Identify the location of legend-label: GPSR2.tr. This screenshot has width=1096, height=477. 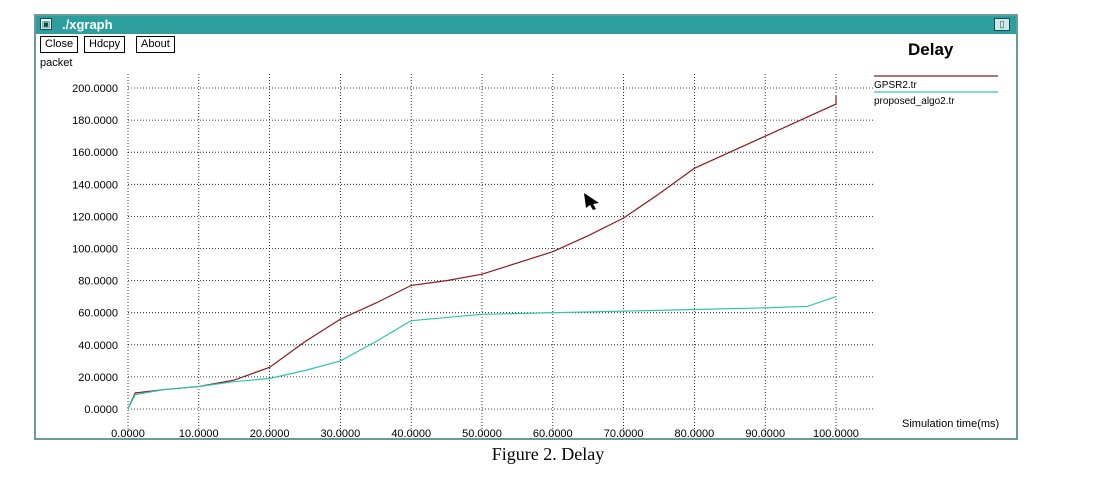
(895, 85).